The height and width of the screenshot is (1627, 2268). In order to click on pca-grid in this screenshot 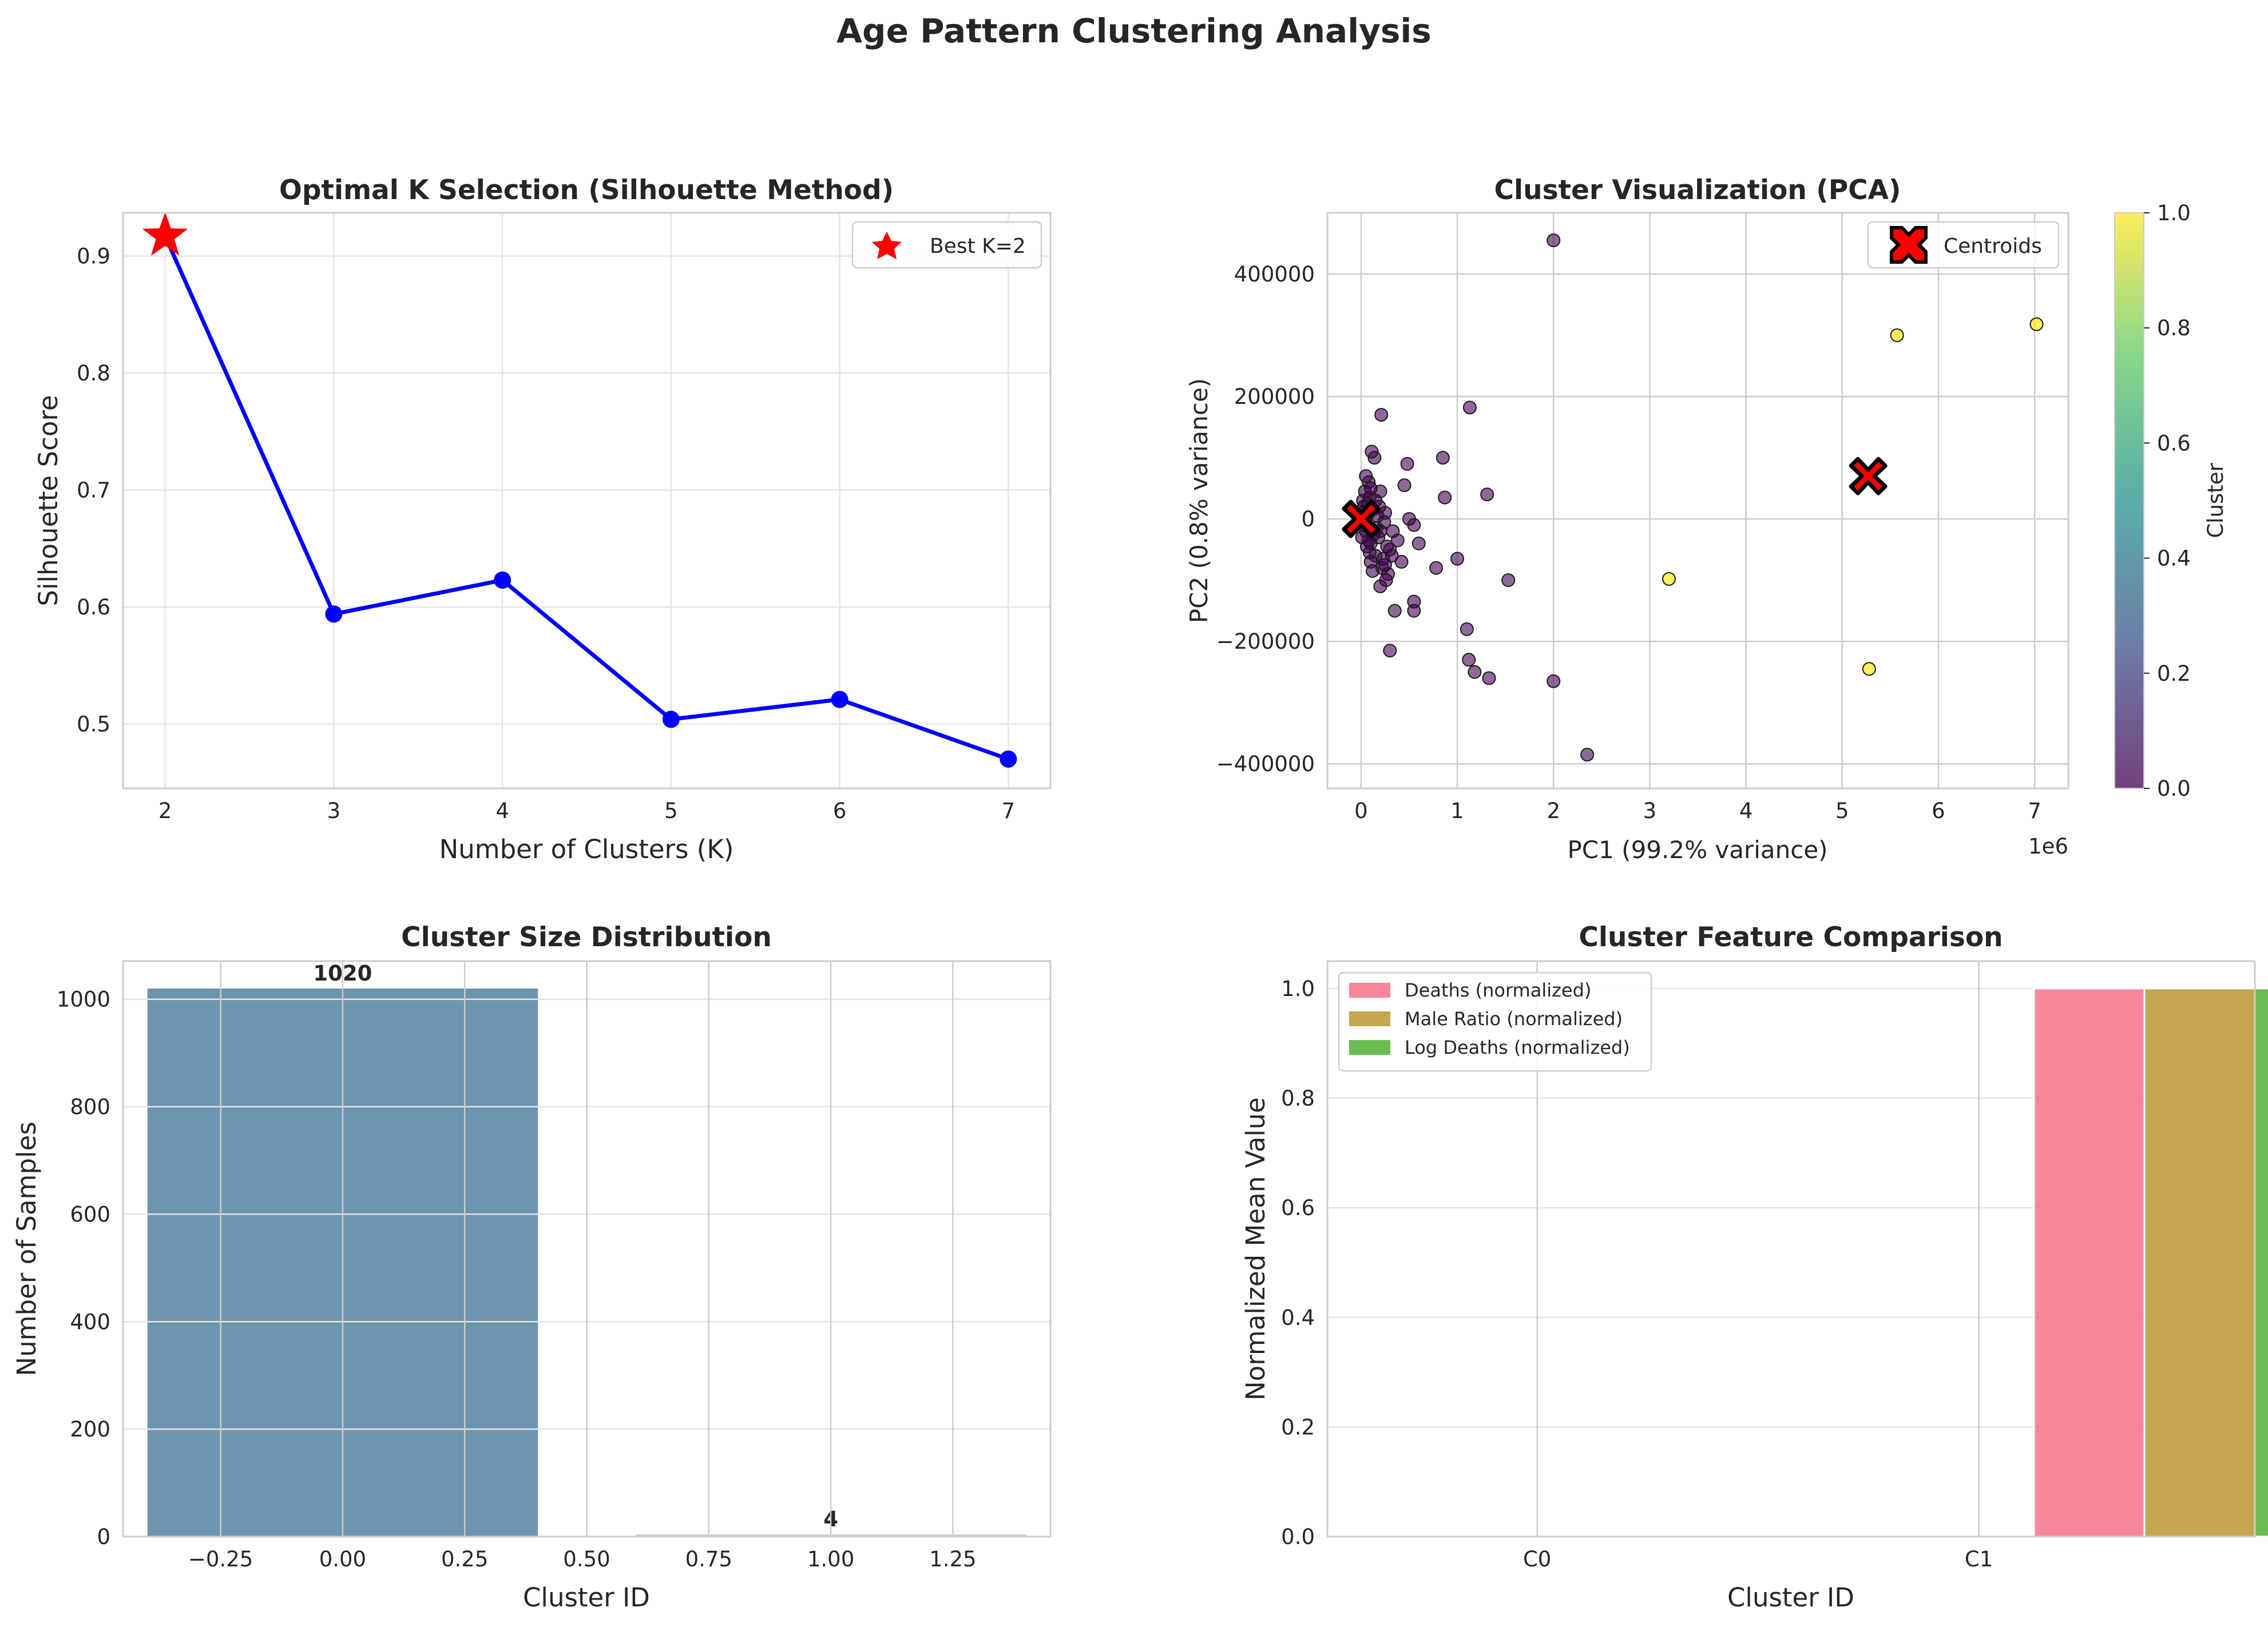, I will do `click(1697, 500)`.